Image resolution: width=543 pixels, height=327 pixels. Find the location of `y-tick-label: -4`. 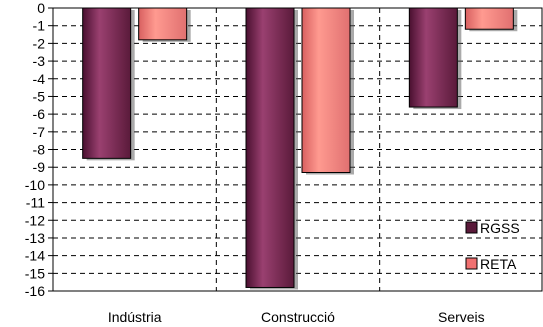

y-tick-label: -4 is located at coordinates (39, 79).